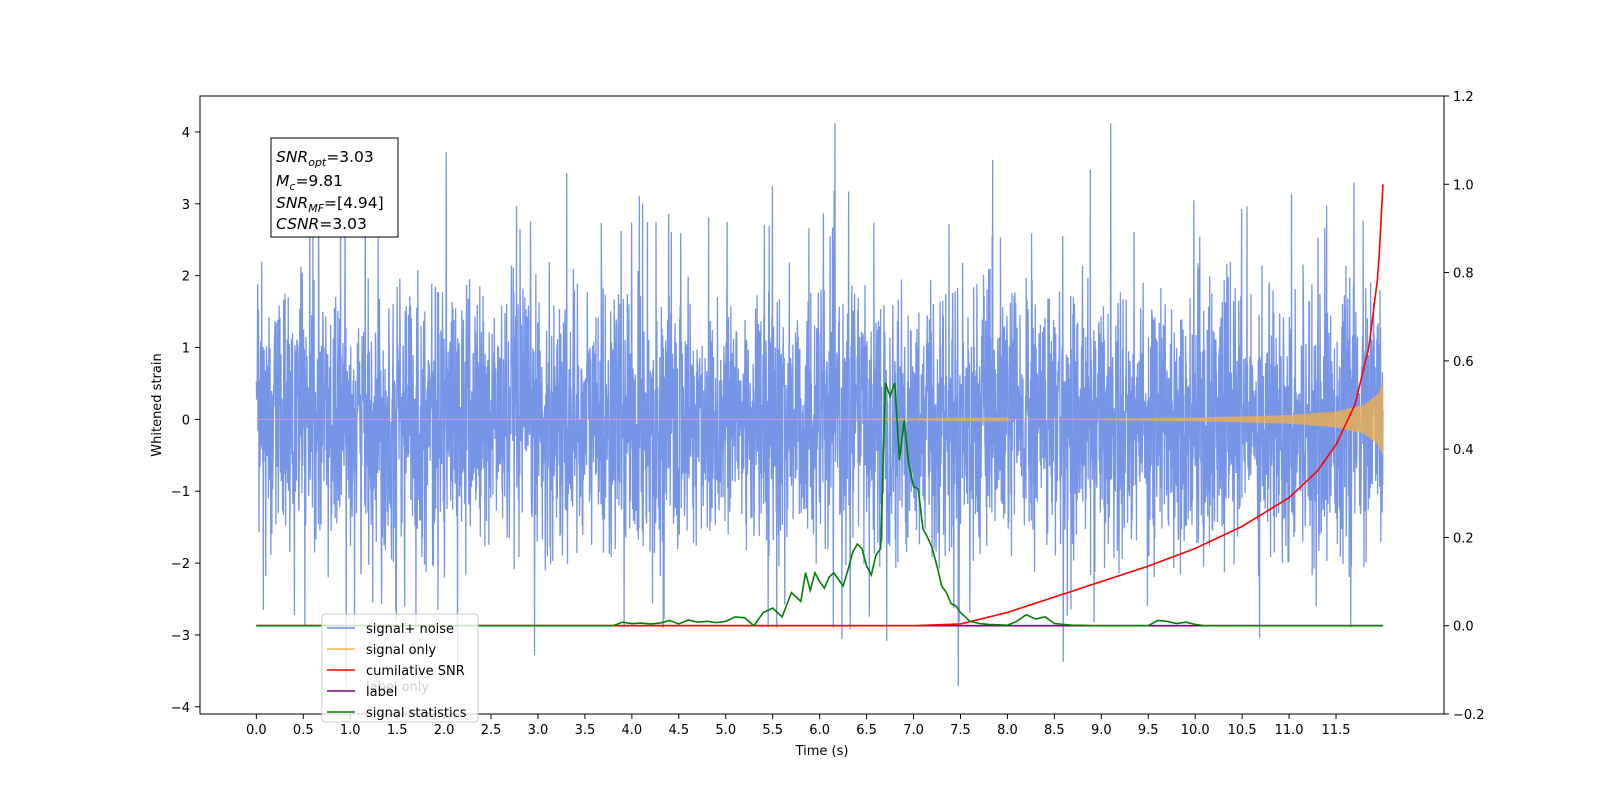 This screenshot has width=1600, height=800. What do you see at coordinates (186, 349) in the screenshot?
I see `y-tick-label: 1` at bounding box center [186, 349].